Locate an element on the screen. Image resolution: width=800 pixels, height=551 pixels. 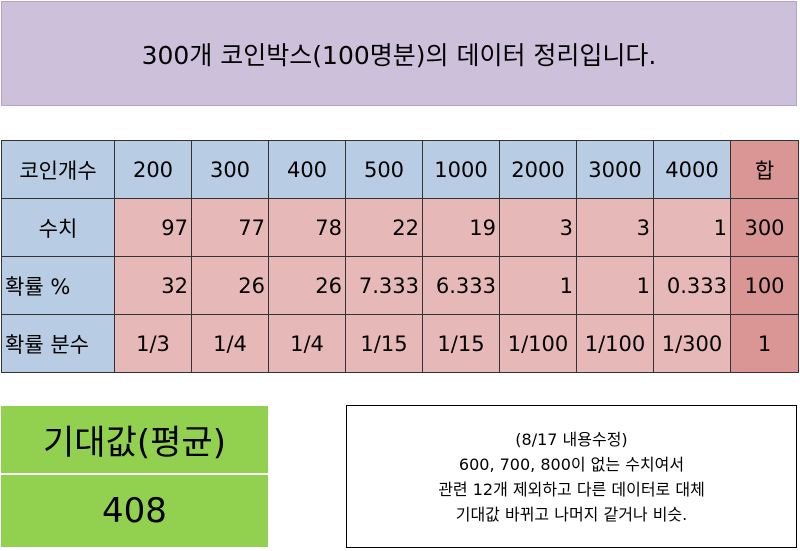
table-cell: 32 is located at coordinates (153, 285).